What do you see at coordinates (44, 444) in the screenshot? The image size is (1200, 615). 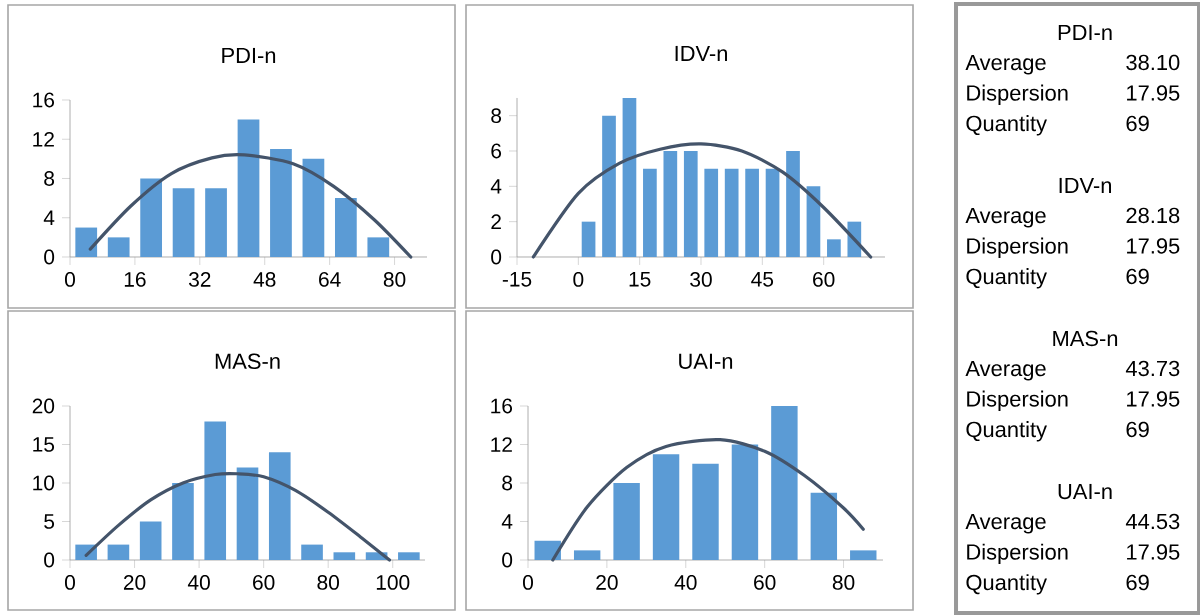 I see `y-tick-label: 15` at bounding box center [44, 444].